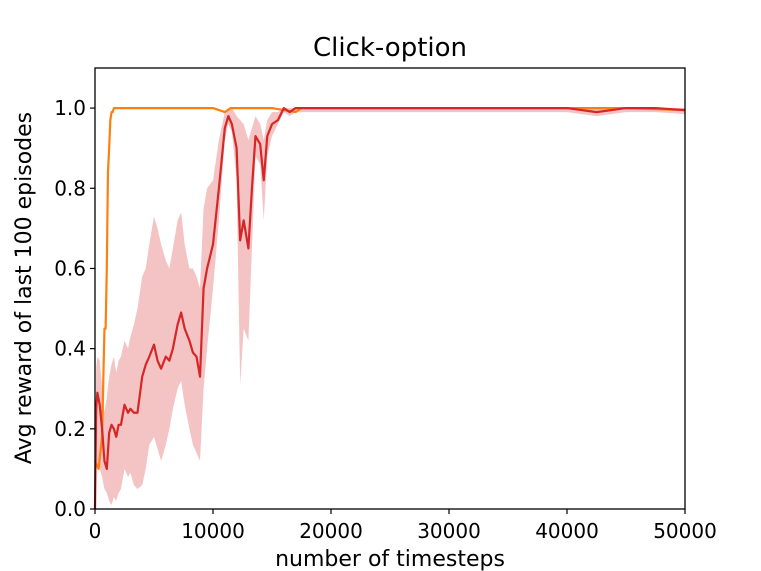 Image resolution: width=761 pixels, height=571 pixels. What do you see at coordinates (70, 349) in the screenshot?
I see `y-tick-label: 0.4` at bounding box center [70, 349].